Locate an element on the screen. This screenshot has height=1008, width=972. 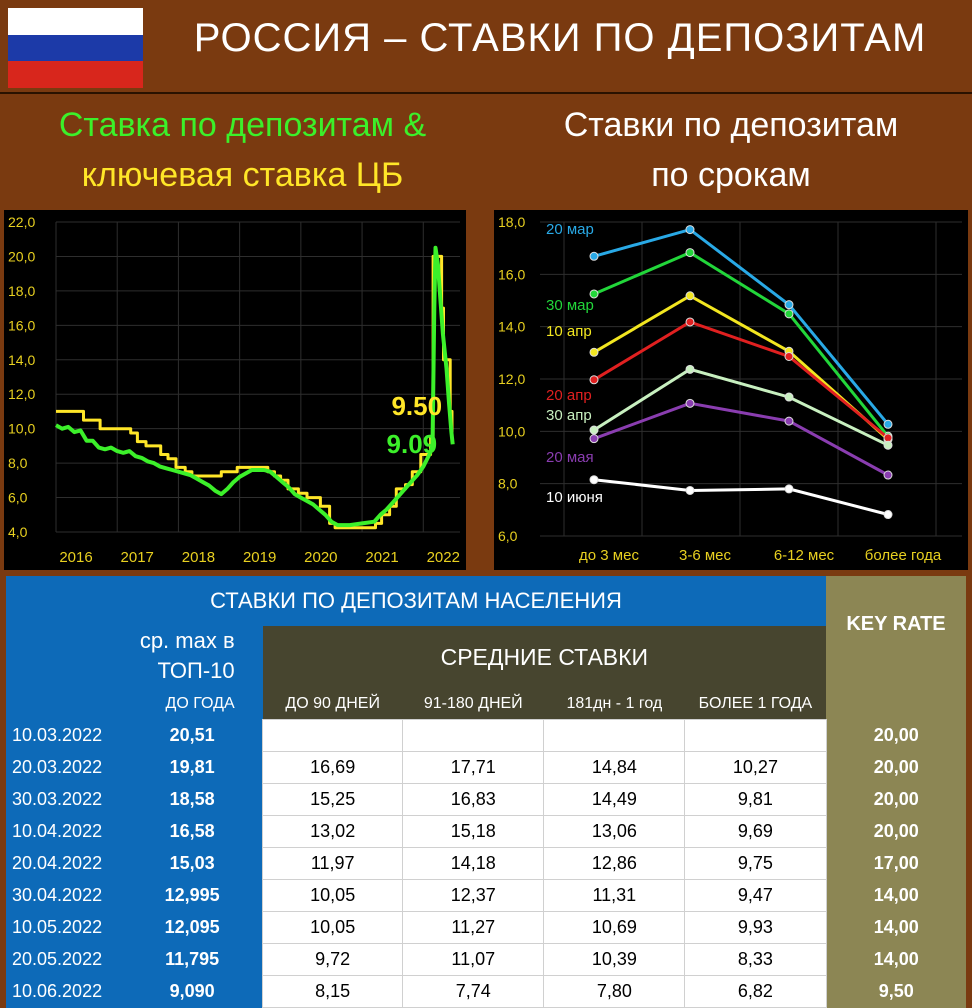
rate-over1y-cell: 6,82 is located at coordinates (755, 991).